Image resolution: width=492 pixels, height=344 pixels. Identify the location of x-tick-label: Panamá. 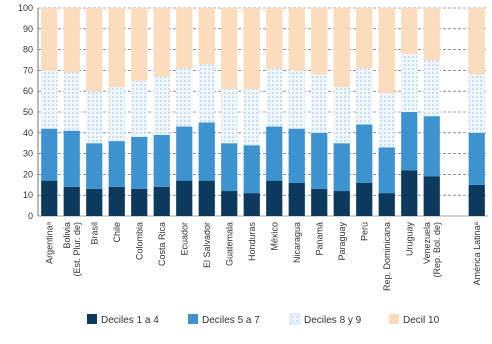
(319, 239).